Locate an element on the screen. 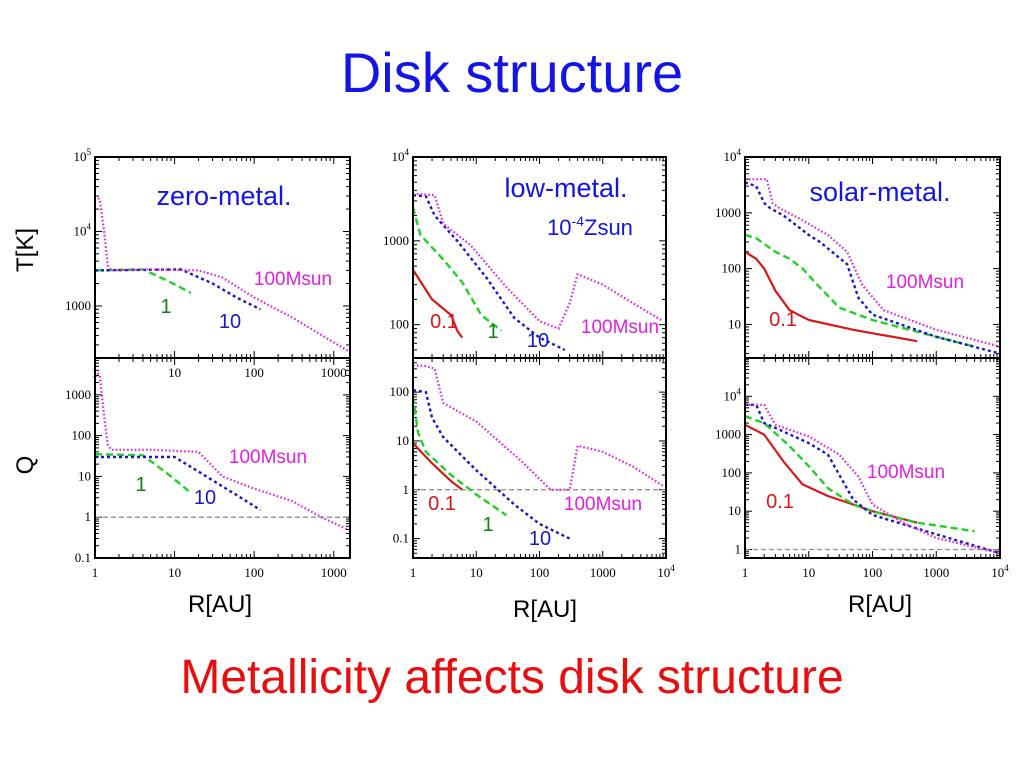 This screenshot has width=1024, height=768. xtick-solar-metal-q: 10 is located at coordinates (808, 572).